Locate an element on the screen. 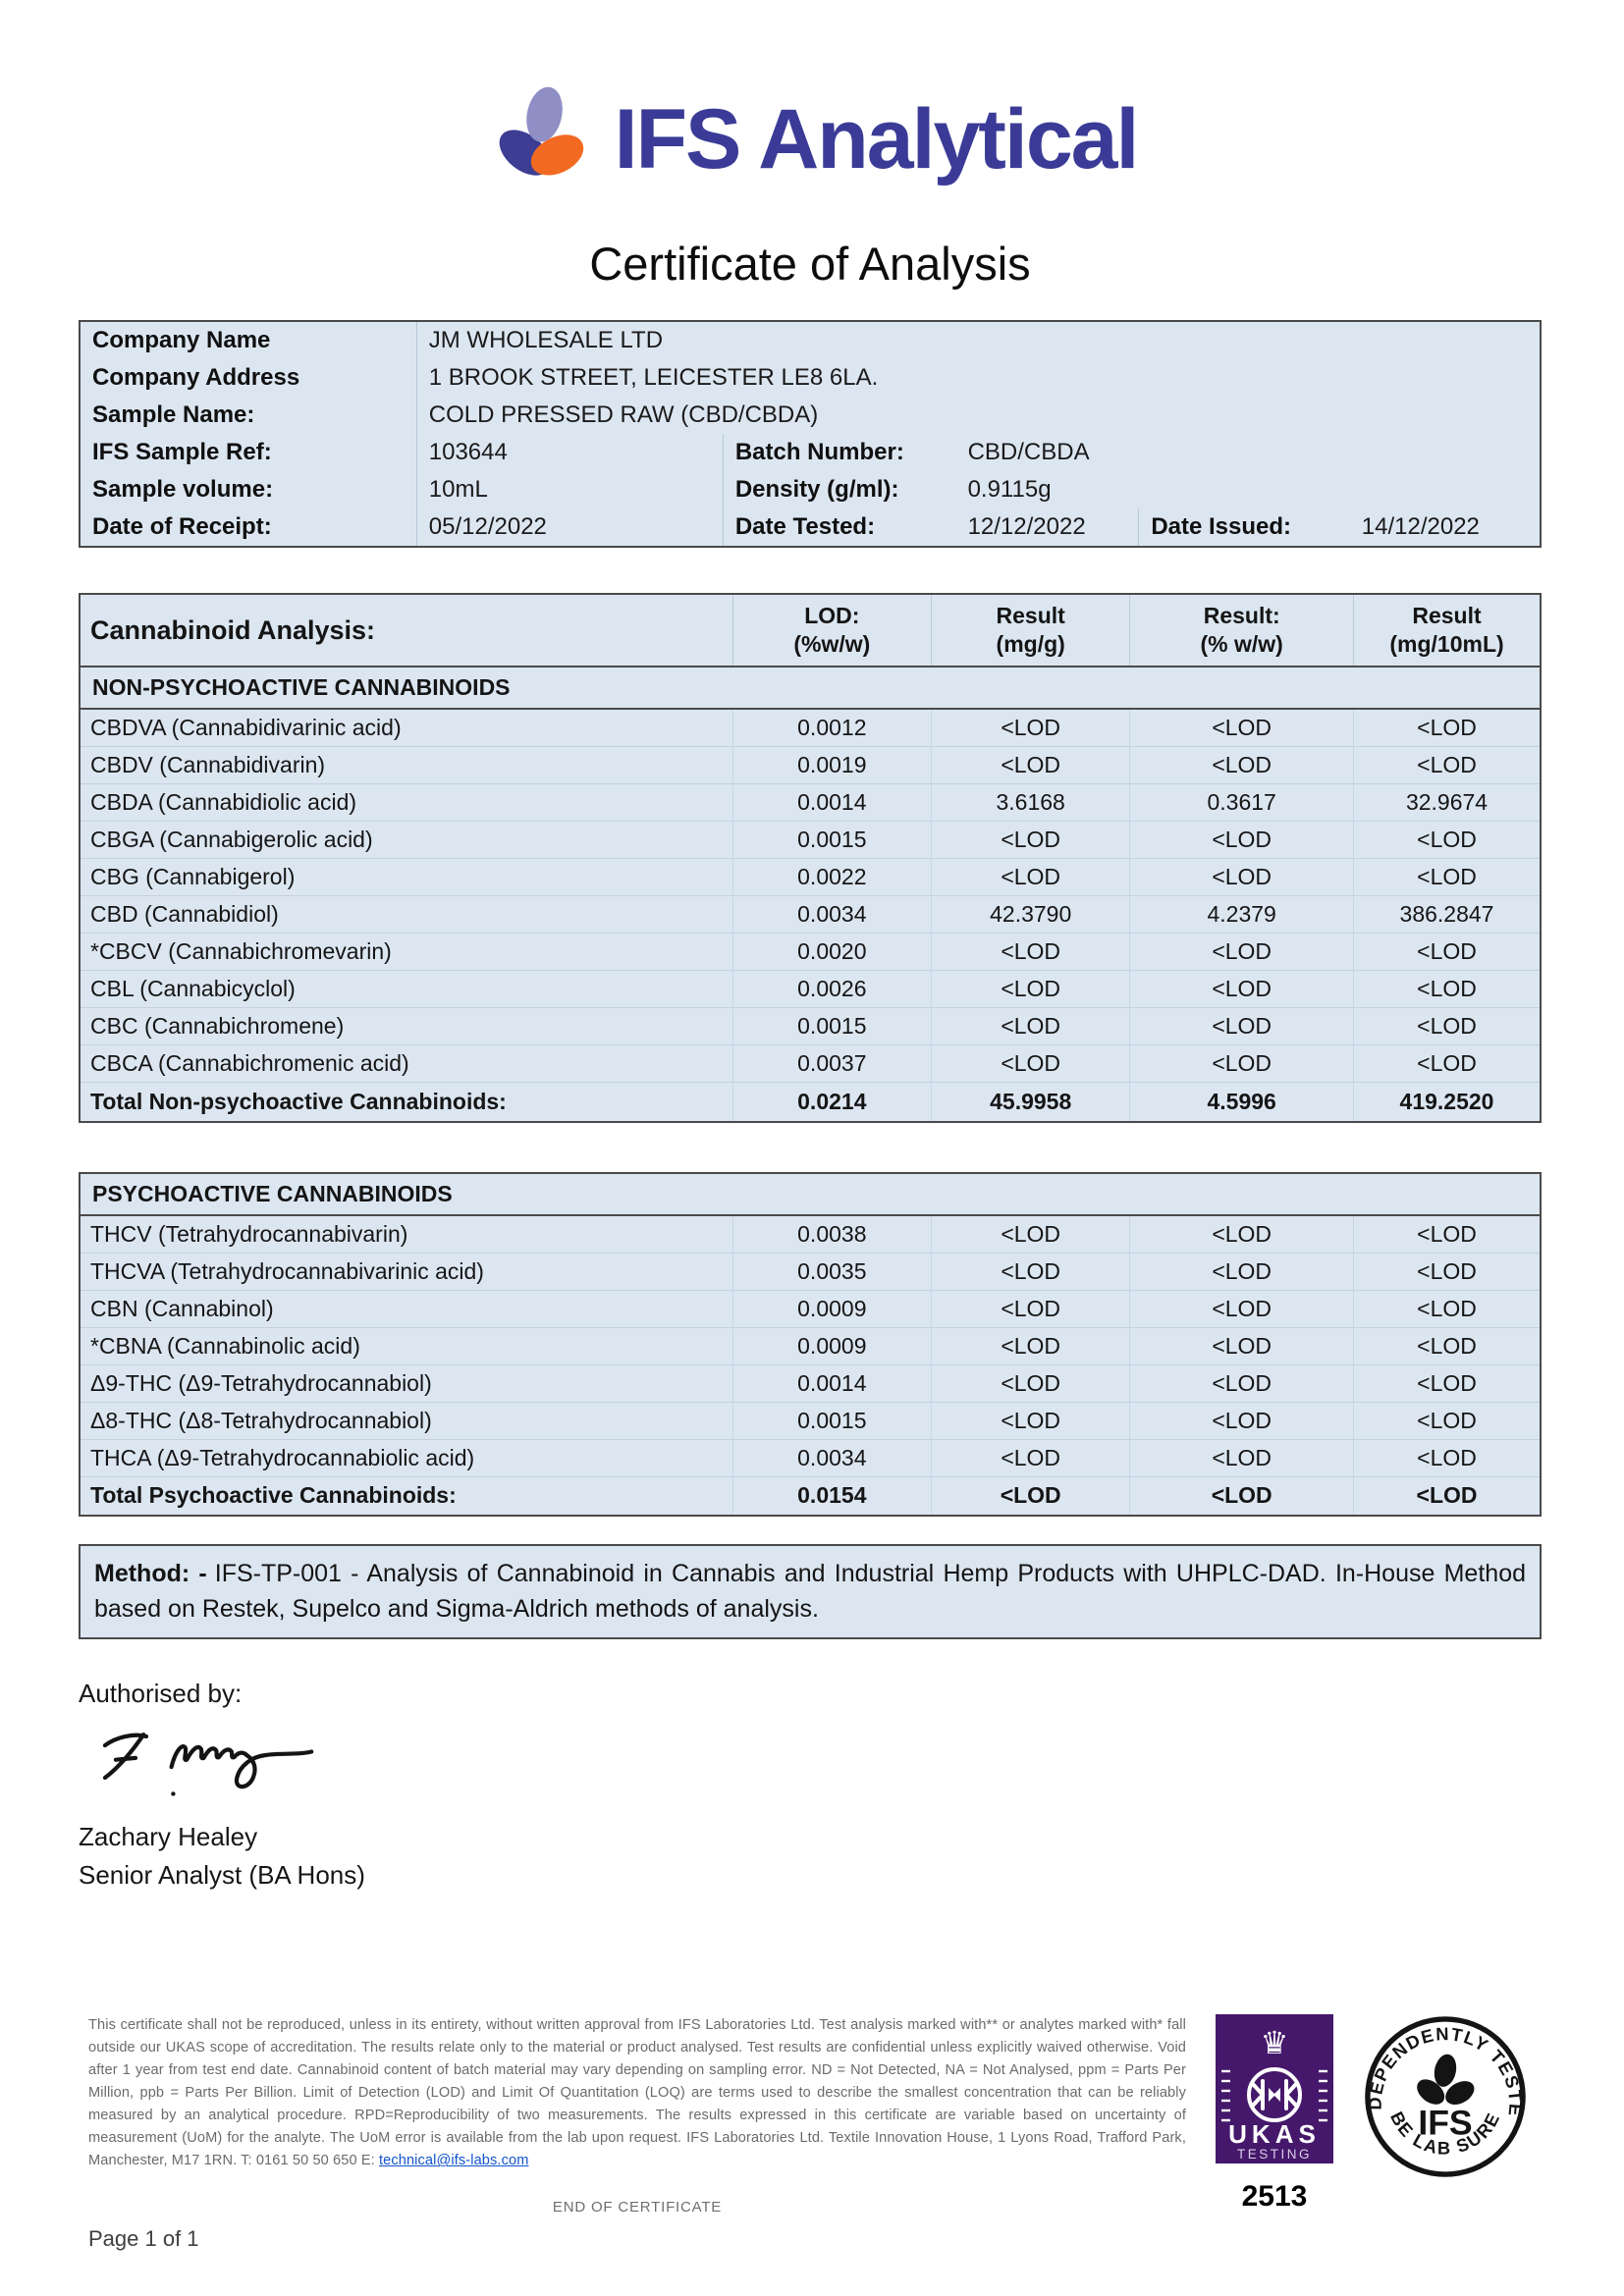 This screenshot has width=1624, height=2296. sample-volume-label: Sample volume: is located at coordinates (183, 490).